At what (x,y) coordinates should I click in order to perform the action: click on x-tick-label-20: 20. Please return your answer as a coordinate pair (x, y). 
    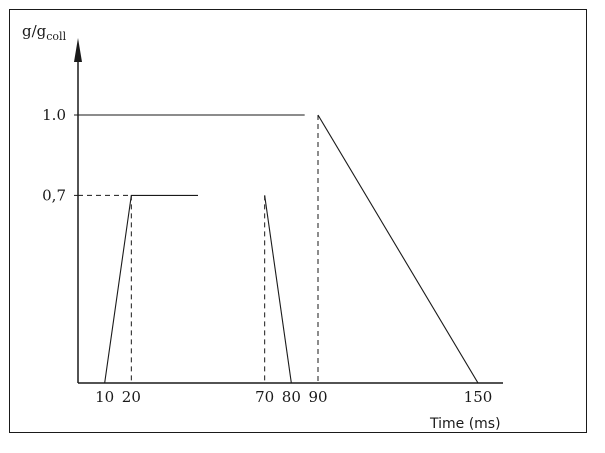
    Looking at the image, I should click on (131, 397).